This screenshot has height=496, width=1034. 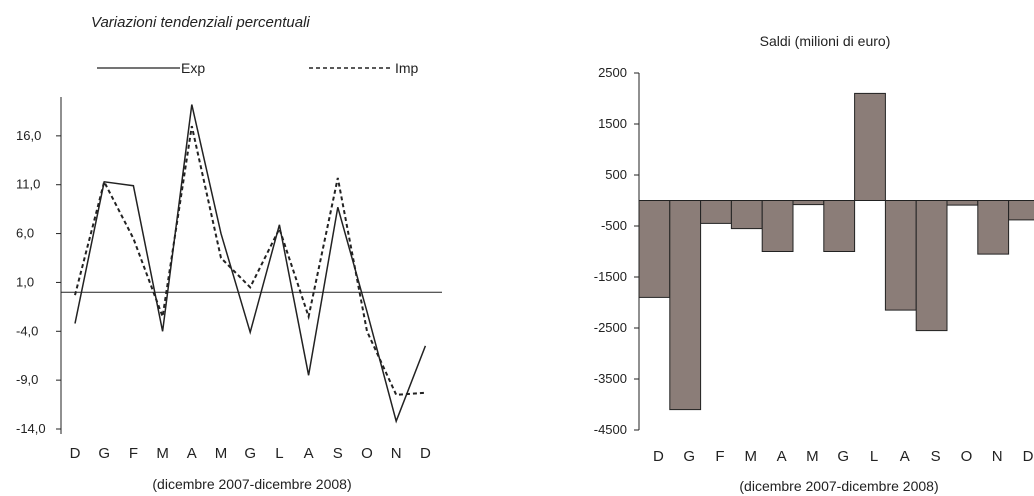 What do you see at coordinates (28, 184) in the screenshot?
I see `line-y-tick-11-0: 11,0` at bounding box center [28, 184].